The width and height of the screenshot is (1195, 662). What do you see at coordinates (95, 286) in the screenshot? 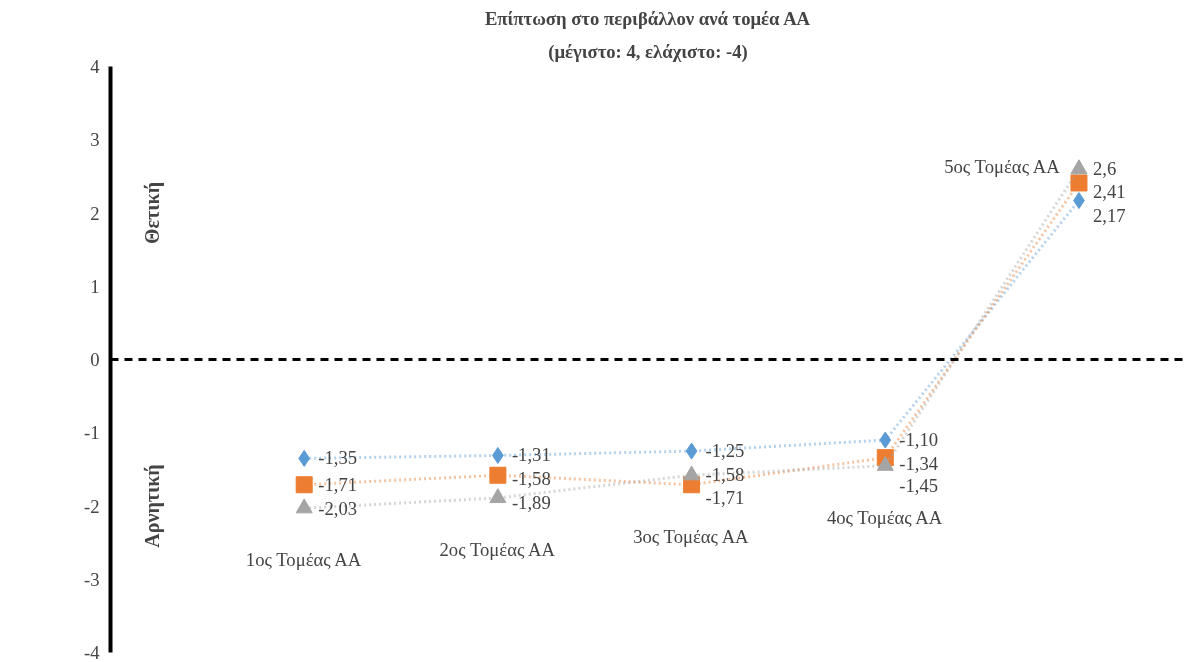
I see `y-tick-label: 1` at bounding box center [95, 286].